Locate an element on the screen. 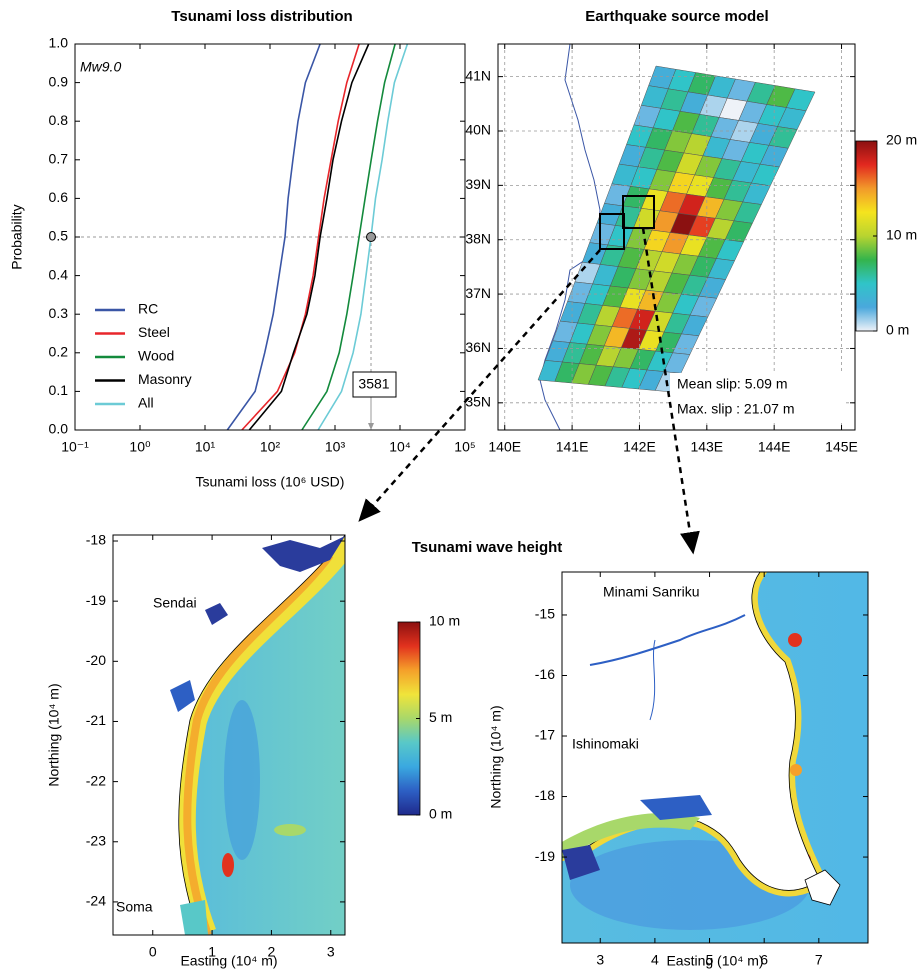 The height and width of the screenshot is (972, 919). y-tick-label: 36N is located at coordinates (478, 347).